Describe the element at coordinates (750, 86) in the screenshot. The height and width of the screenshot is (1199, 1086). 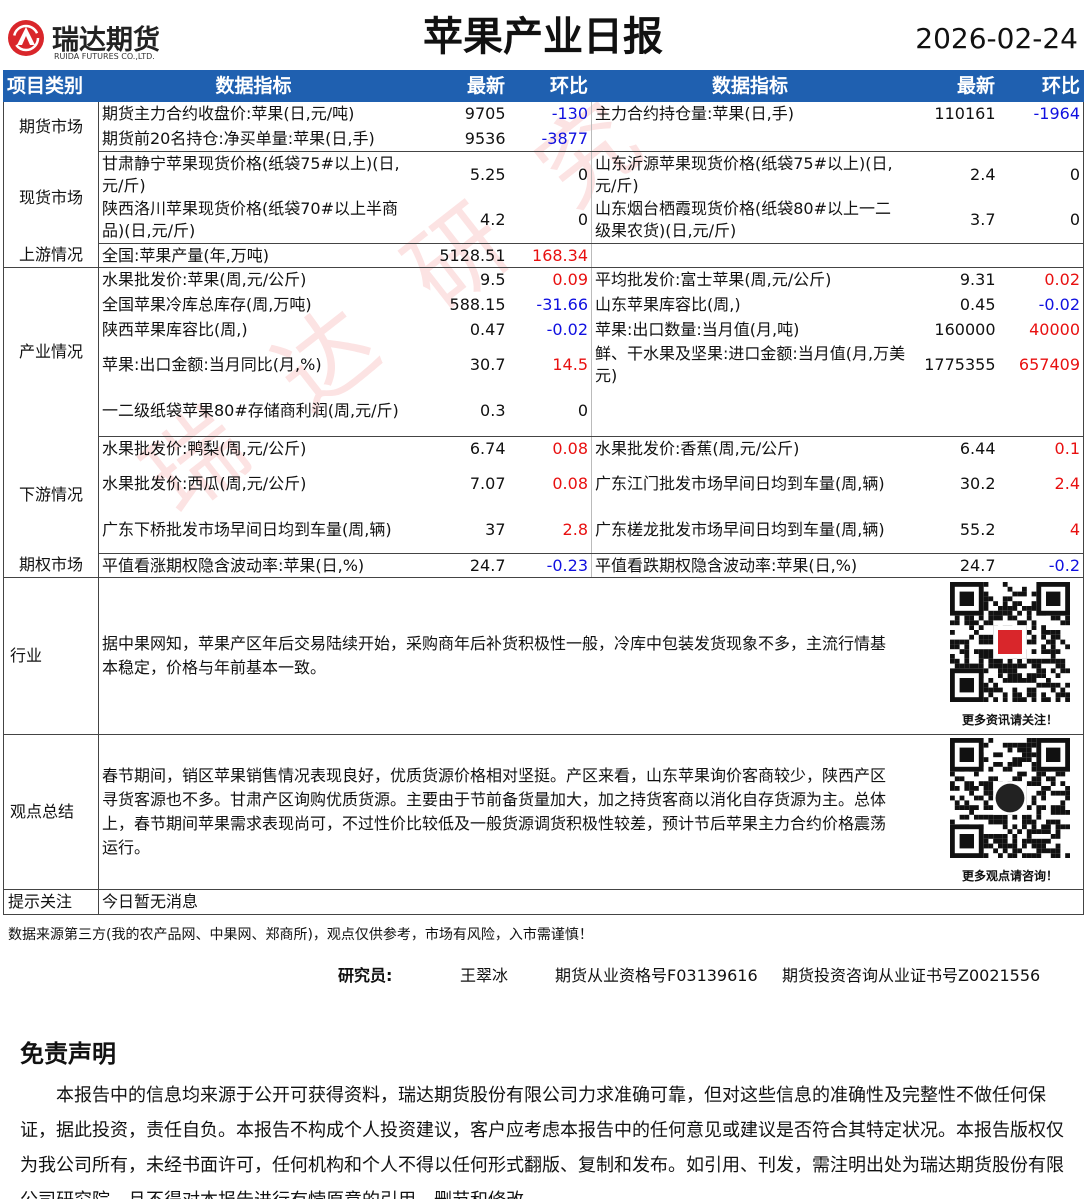
I see `column-header: 数据指标` at that location.